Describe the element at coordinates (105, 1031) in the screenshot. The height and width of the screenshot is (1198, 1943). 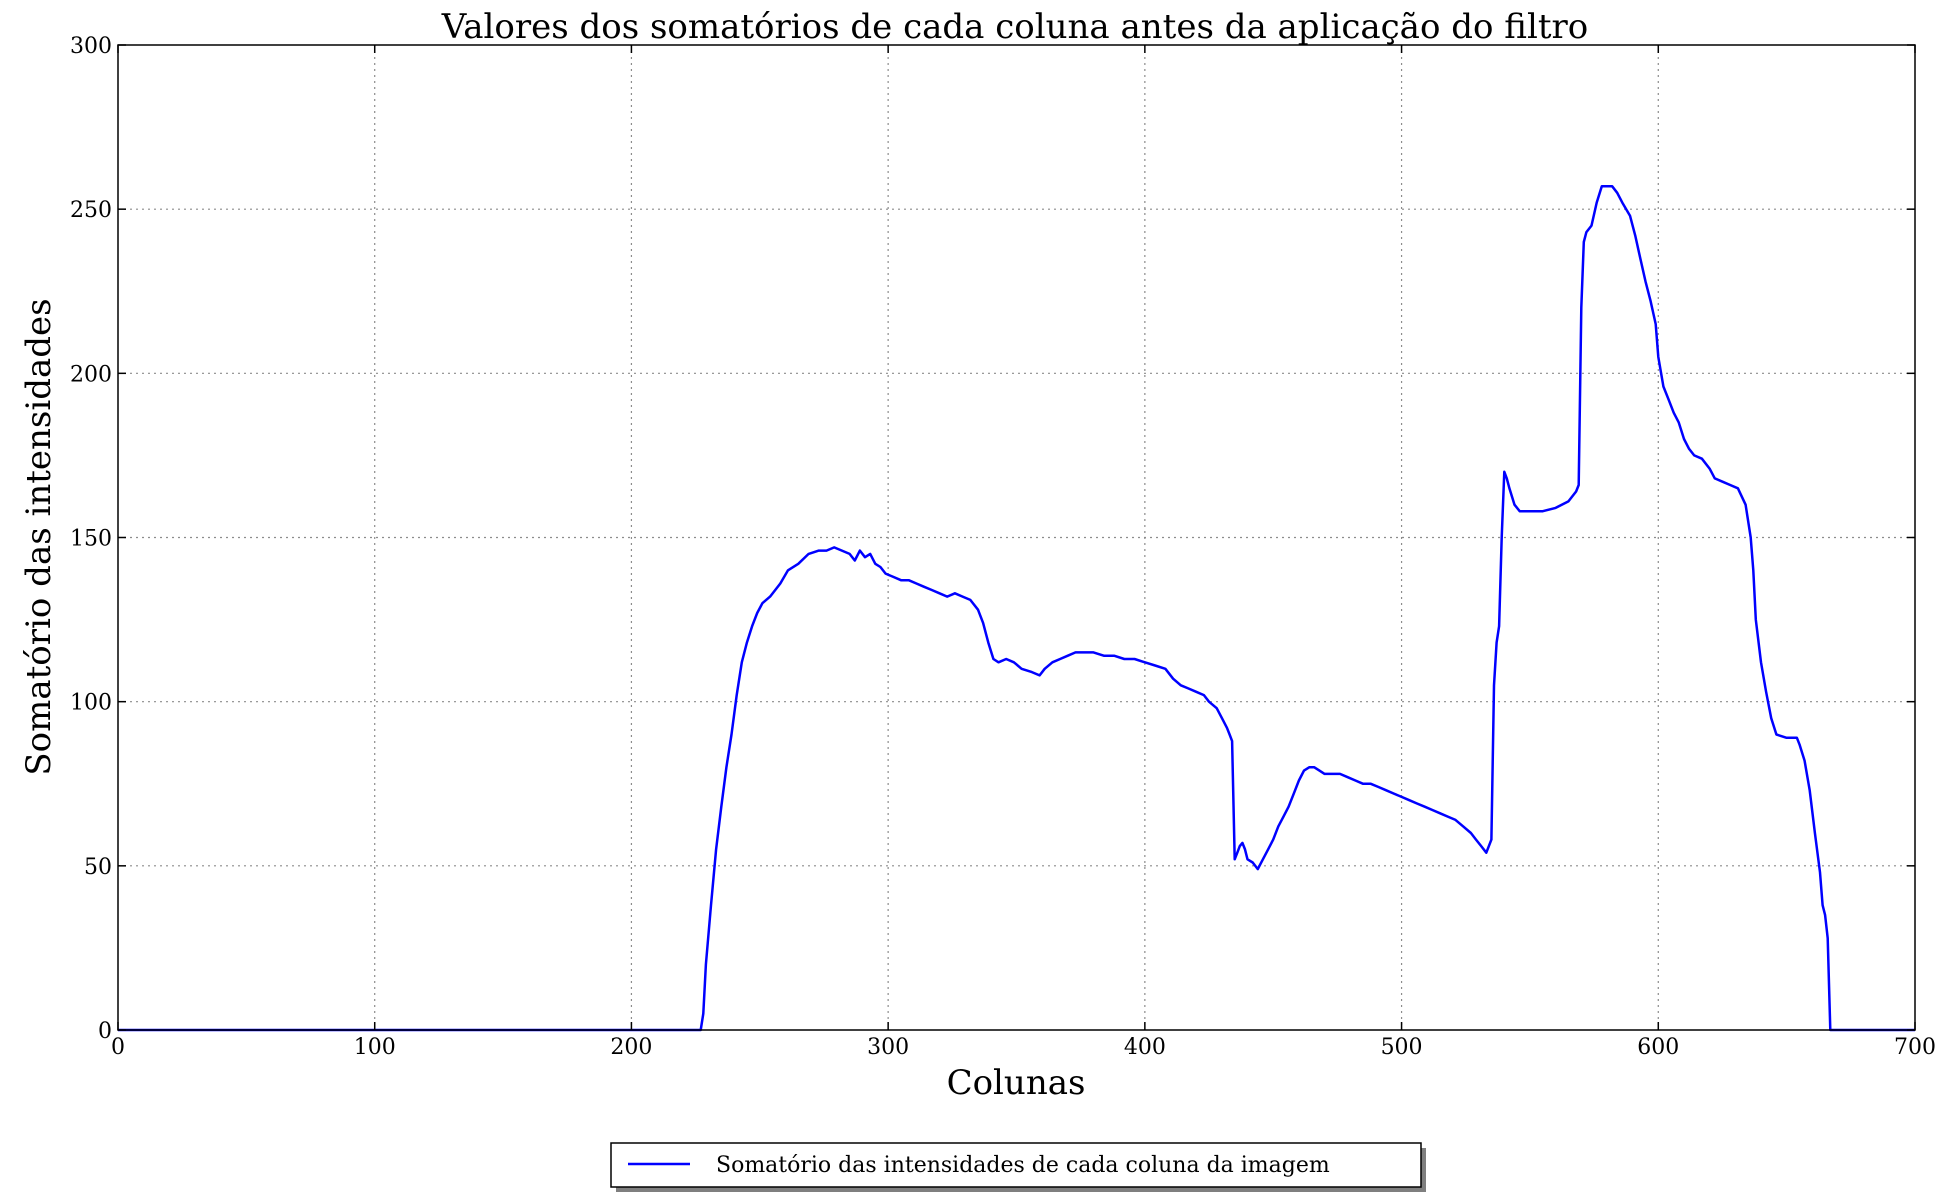
I see `y-tick-label: 0` at that location.